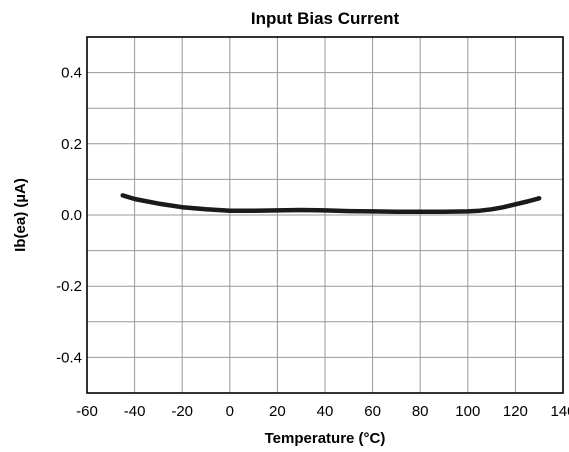 This screenshot has width=569, height=452. What do you see at coordinates (325, 438) in the screenshot?
I see `x-axis-label: Temperature (°C)` at bounding box center [325, 438].